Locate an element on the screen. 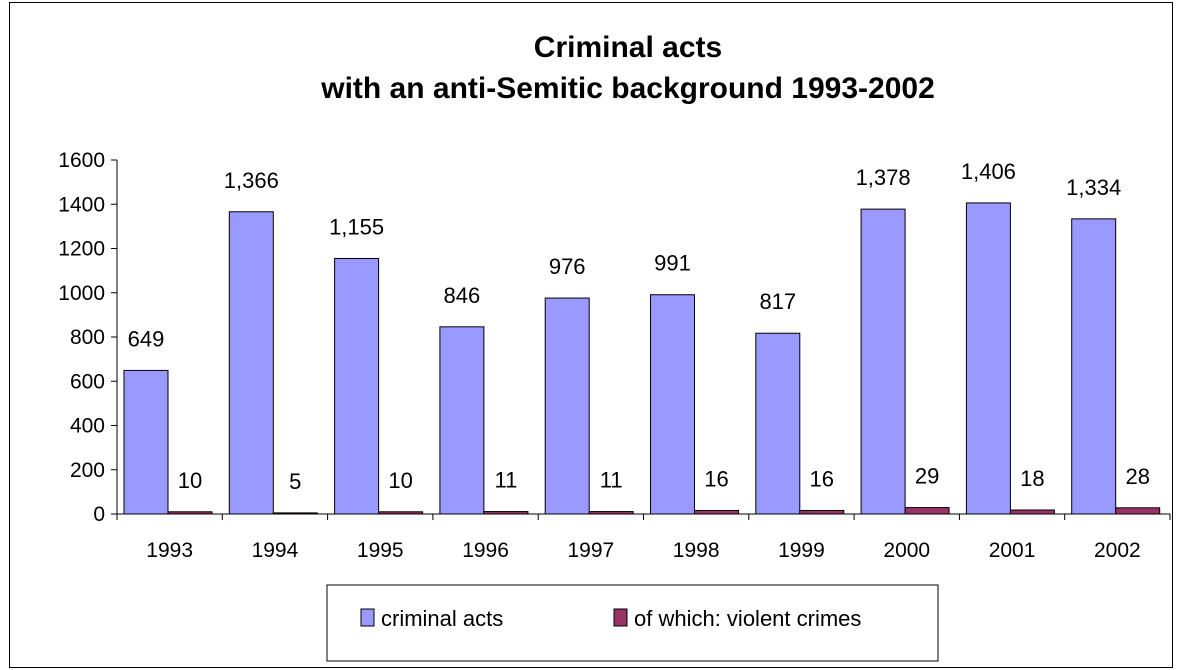  y-tick-label: 1000 is located at coordinates (81, 293).